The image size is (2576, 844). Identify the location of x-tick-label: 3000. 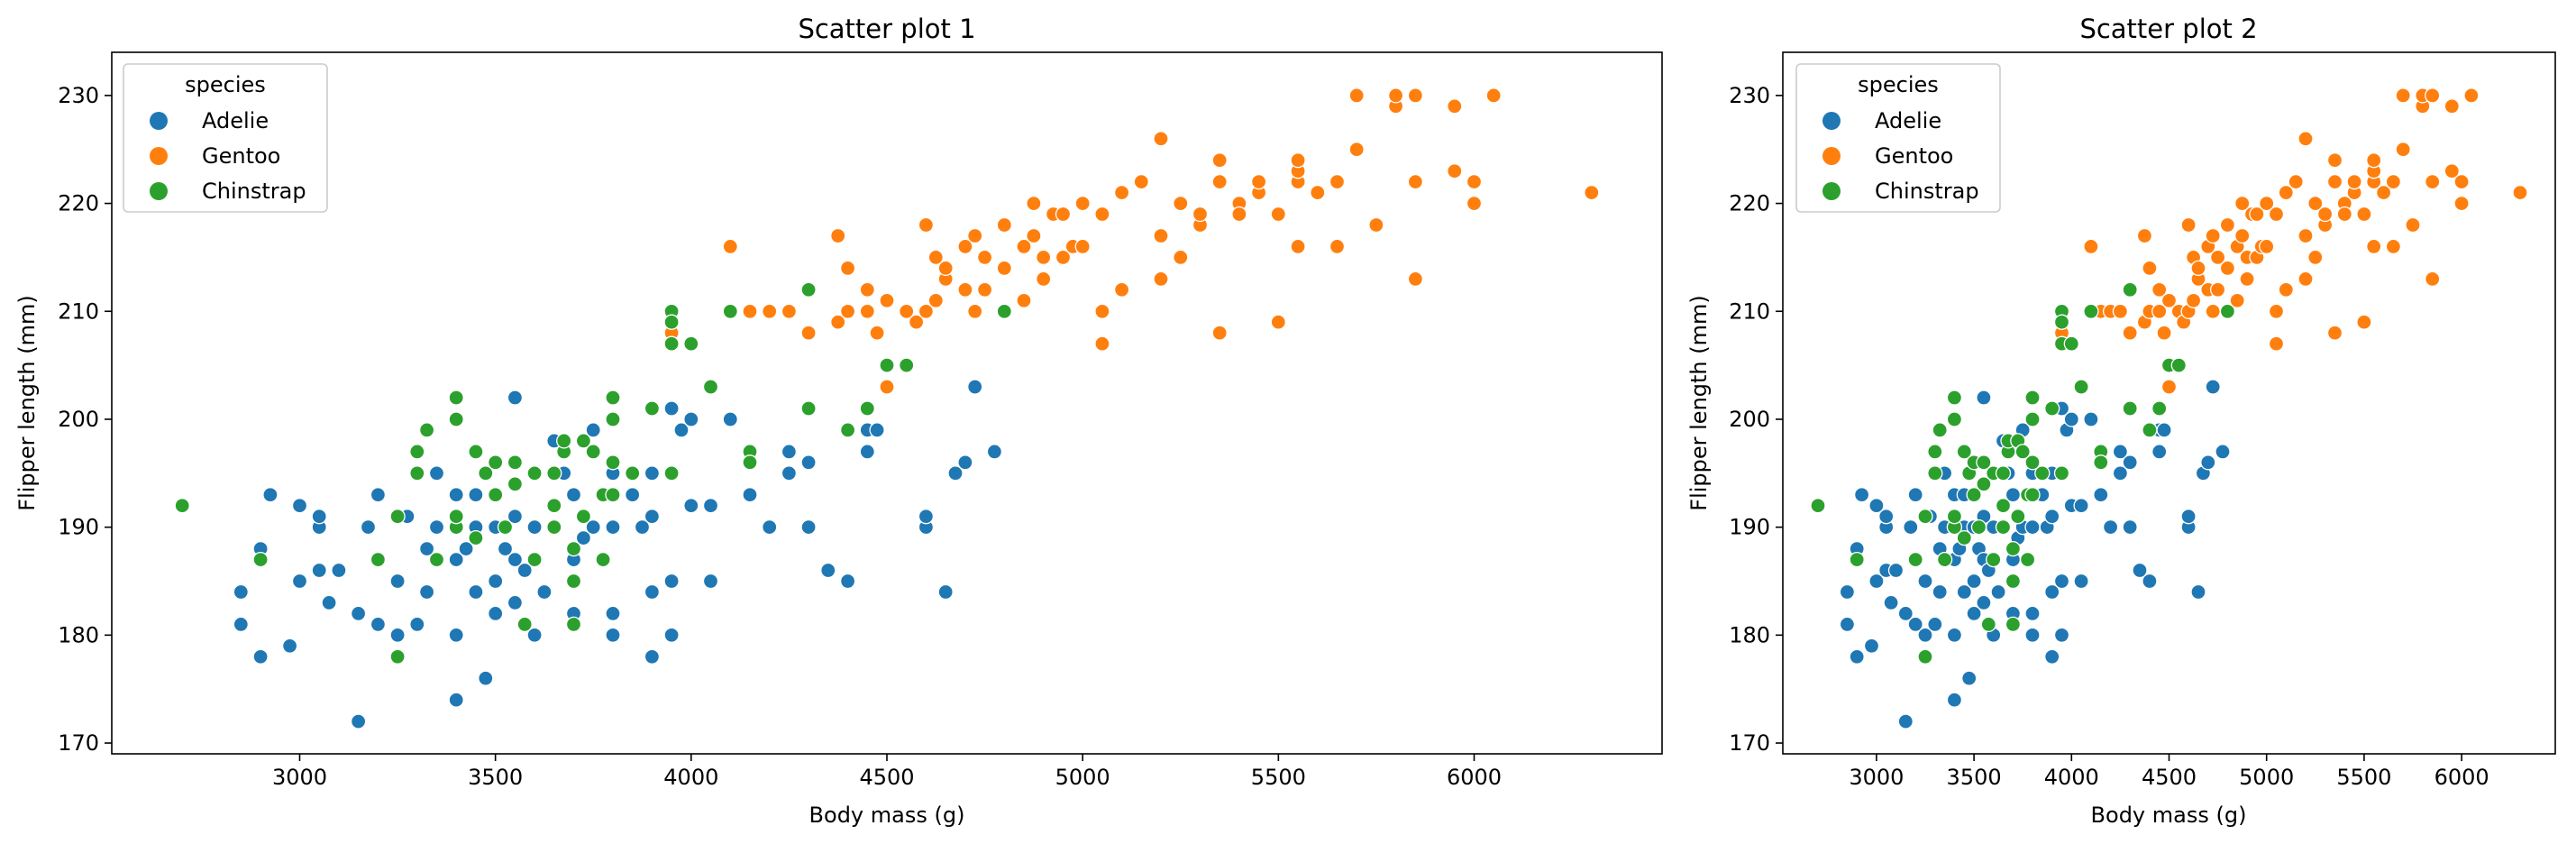
(1877, 777).